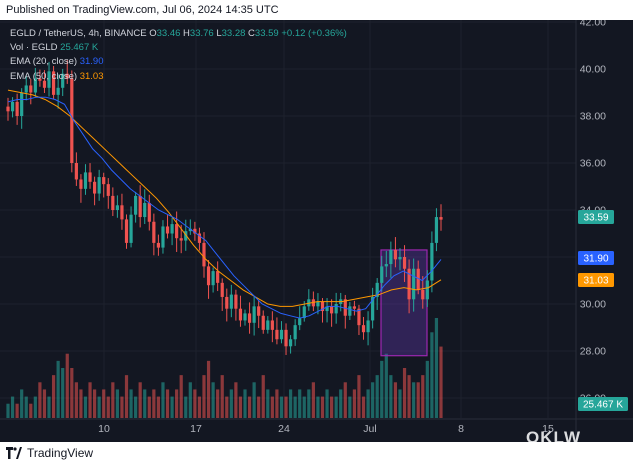 This screenshot has width=633, height=465. I want to click on x-tick-label: Jul, so click(369, 429).